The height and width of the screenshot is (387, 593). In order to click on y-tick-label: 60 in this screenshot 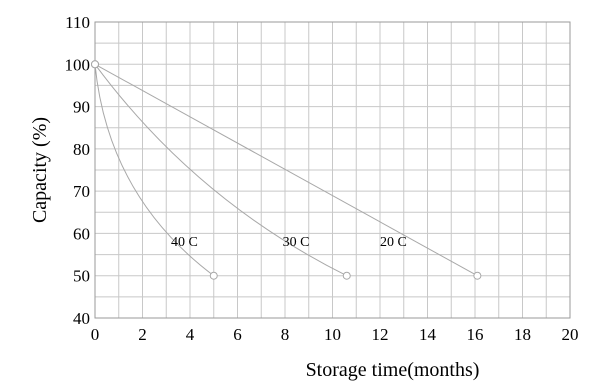, I will do `click(81, 233)`.